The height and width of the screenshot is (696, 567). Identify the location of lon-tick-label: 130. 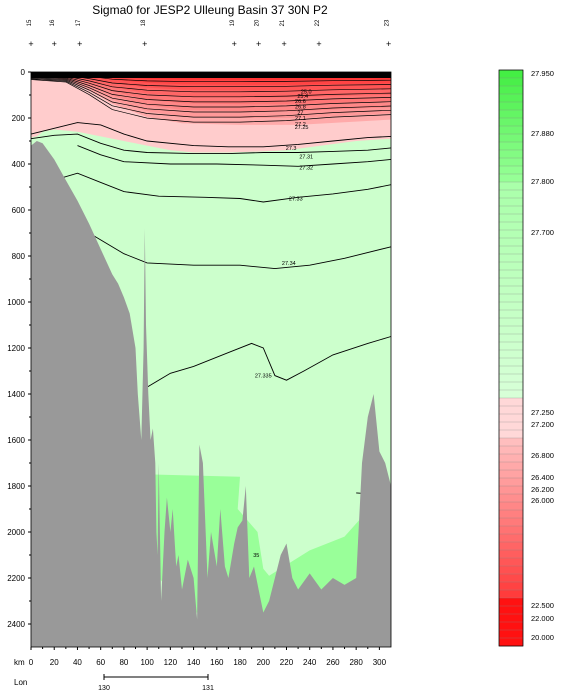
(104, 688).